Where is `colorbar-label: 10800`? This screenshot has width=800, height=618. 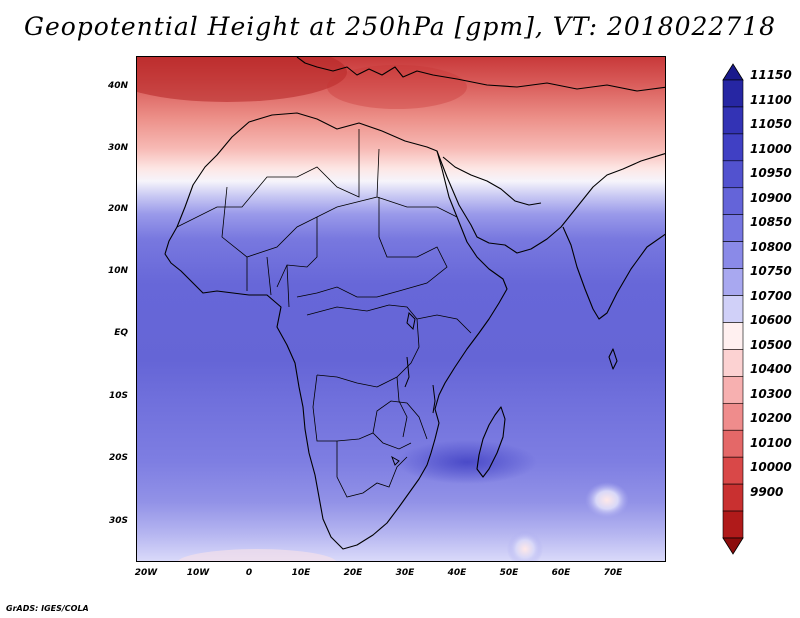 colorbar-label: 10800 is located at coordinates (771, 247).